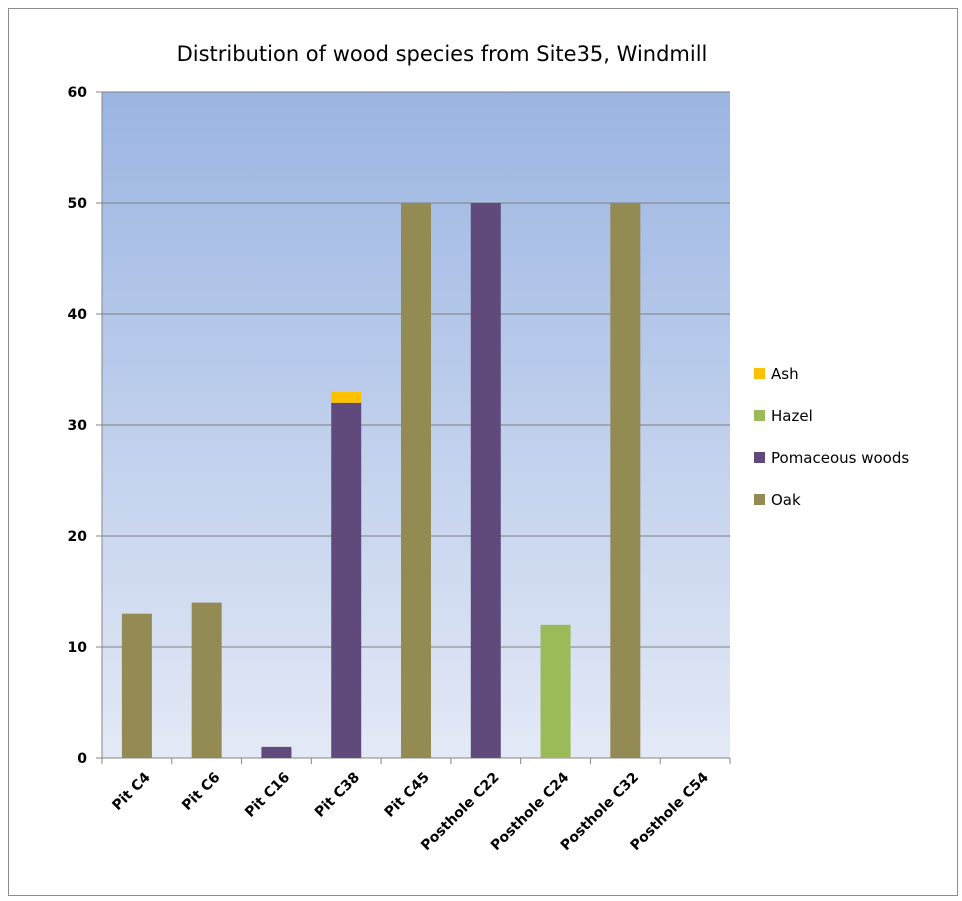  Describe the element at coordinates (78, 648) in the screenshot. I see `y-tick-label: 10` at that location.